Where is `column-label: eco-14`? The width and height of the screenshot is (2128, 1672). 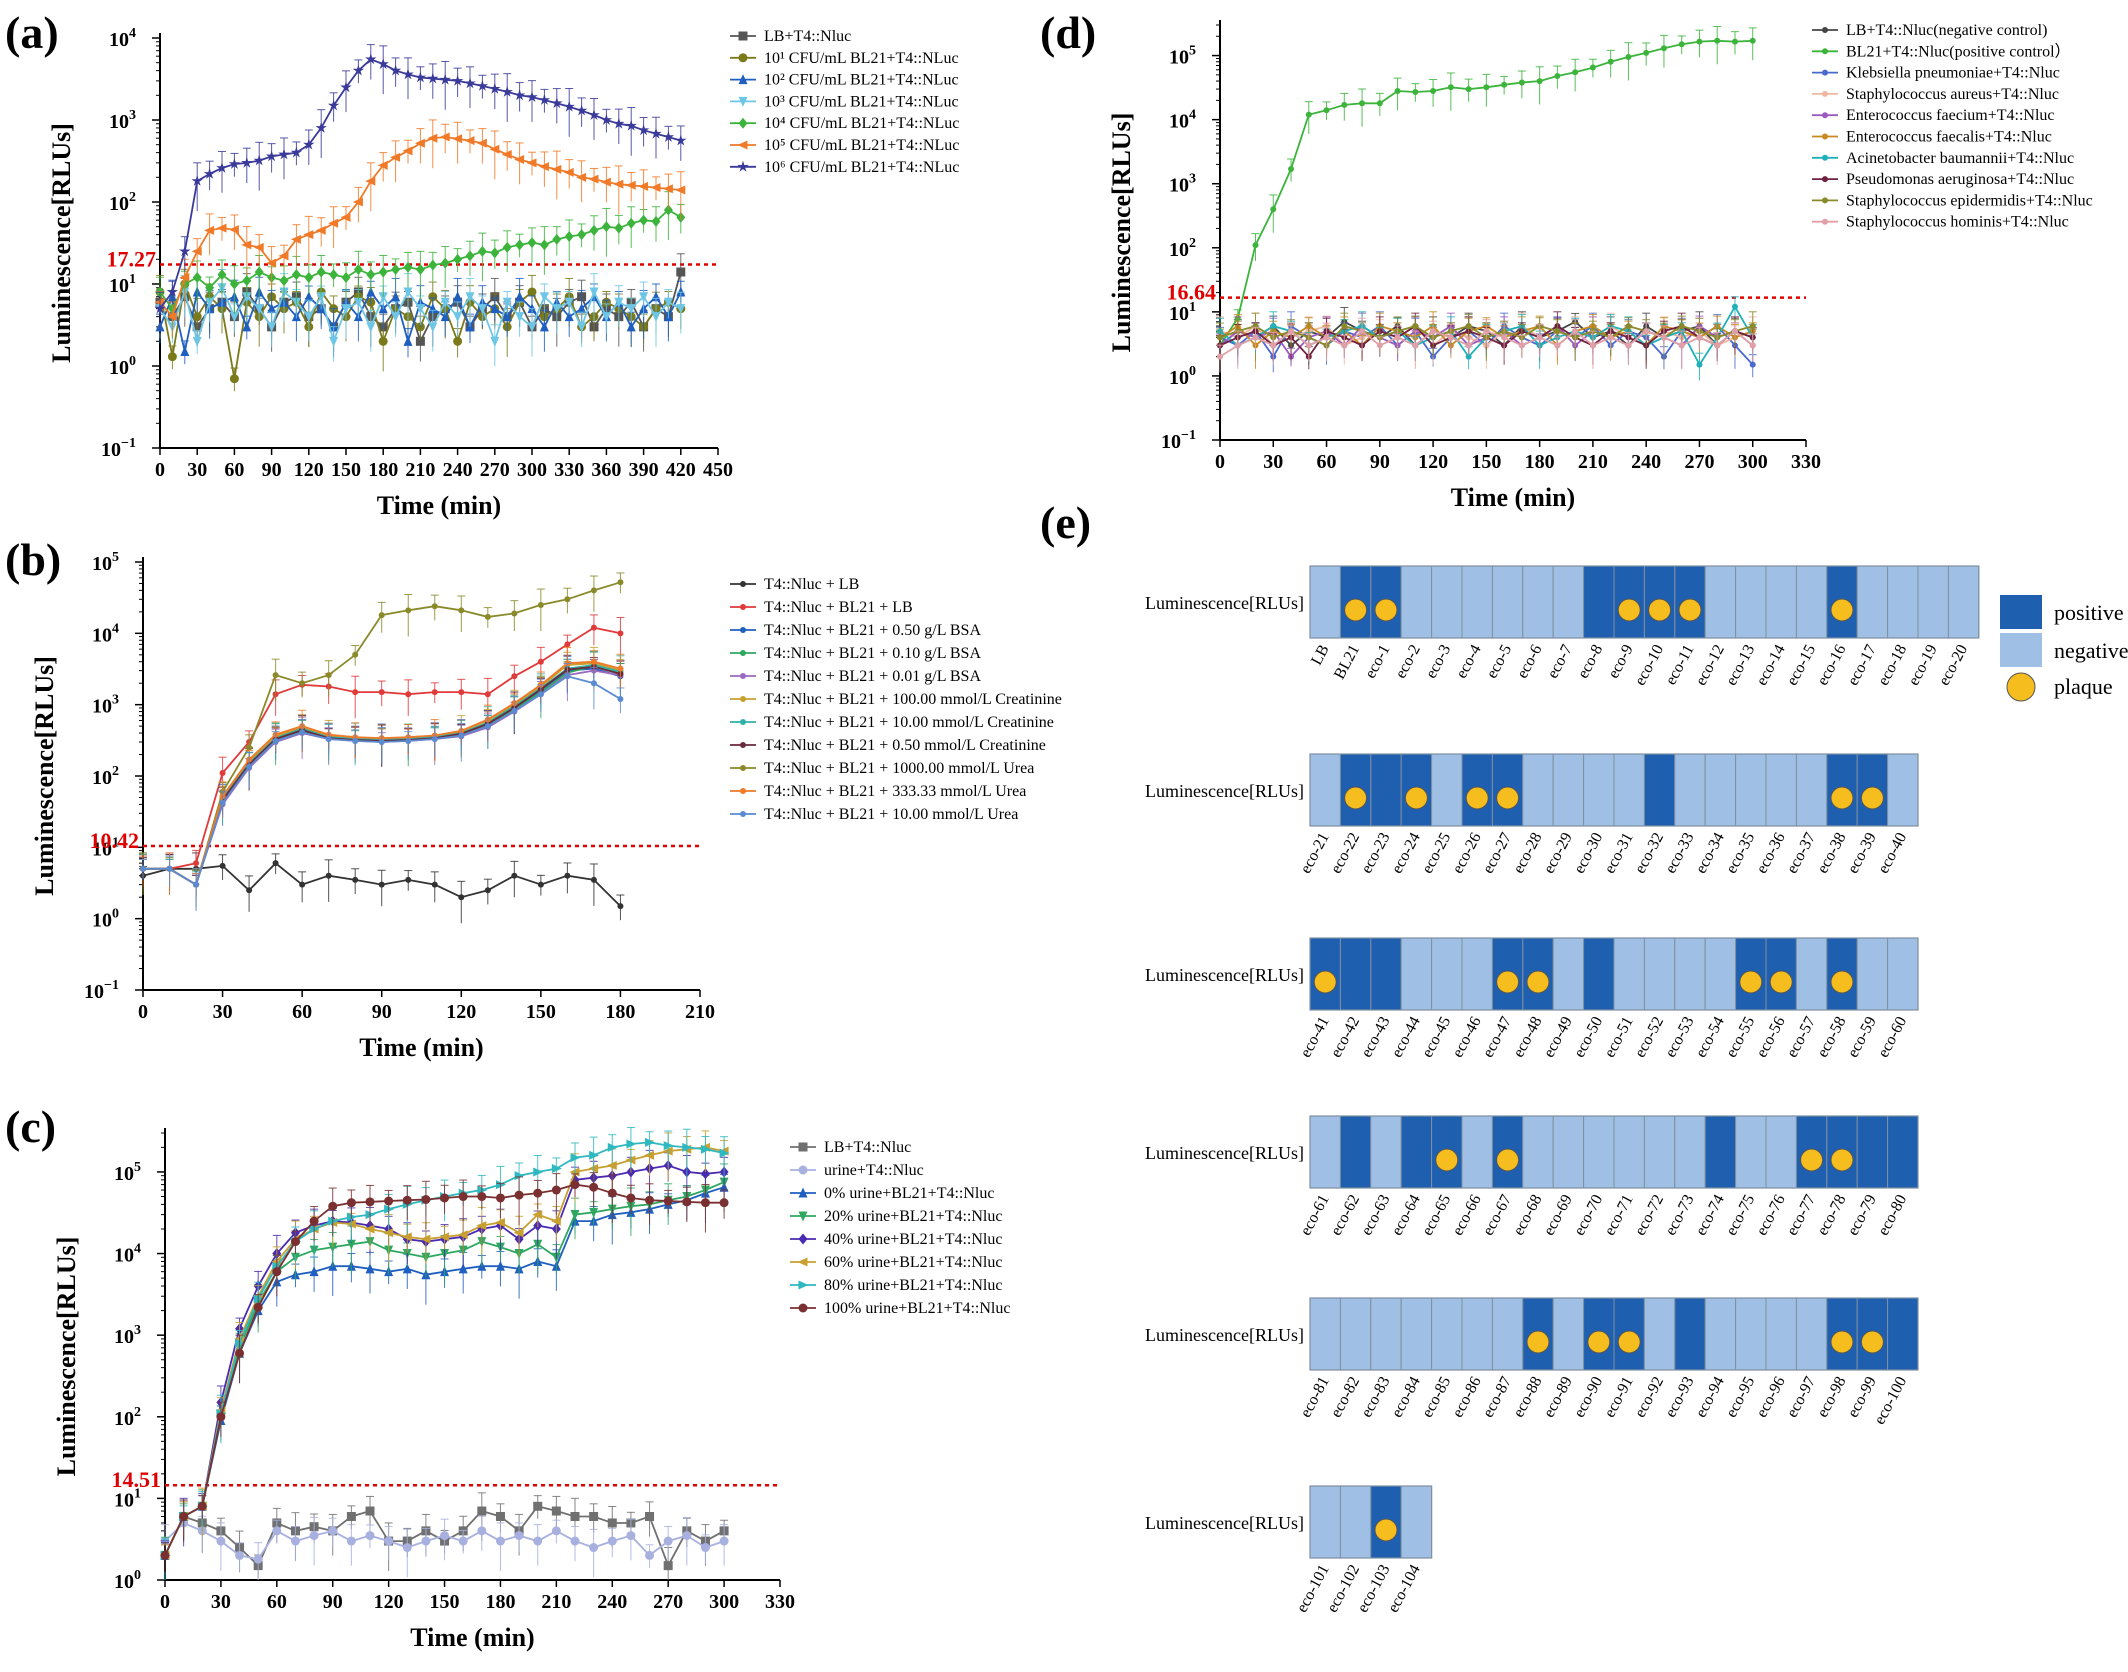 column-label: eco-14 is located at coordinates (1770, 665).